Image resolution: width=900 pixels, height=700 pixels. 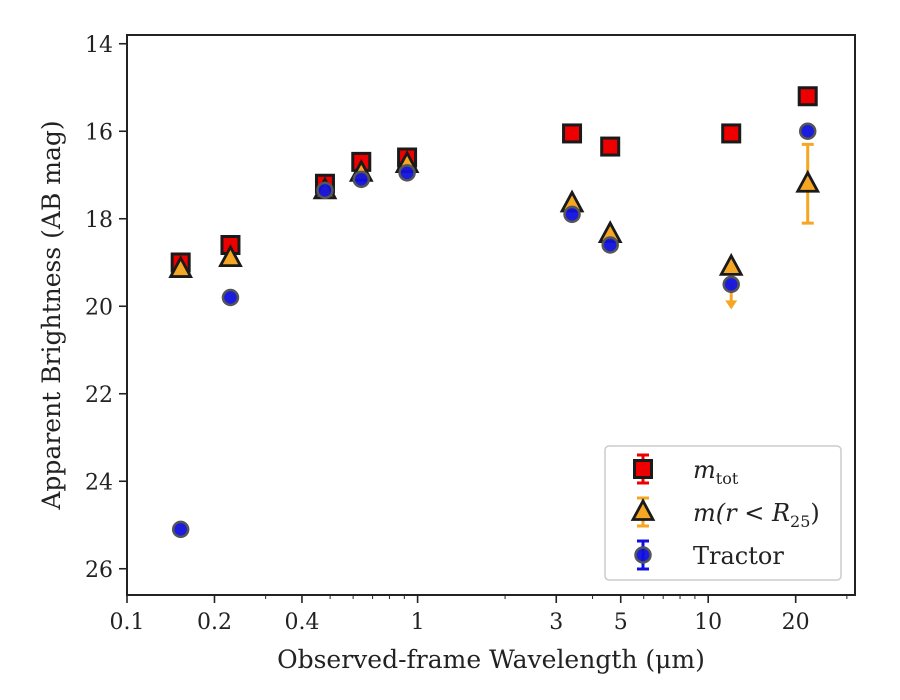 I want to click on legend-label-main: Tractor, so click(x=738, y=556).